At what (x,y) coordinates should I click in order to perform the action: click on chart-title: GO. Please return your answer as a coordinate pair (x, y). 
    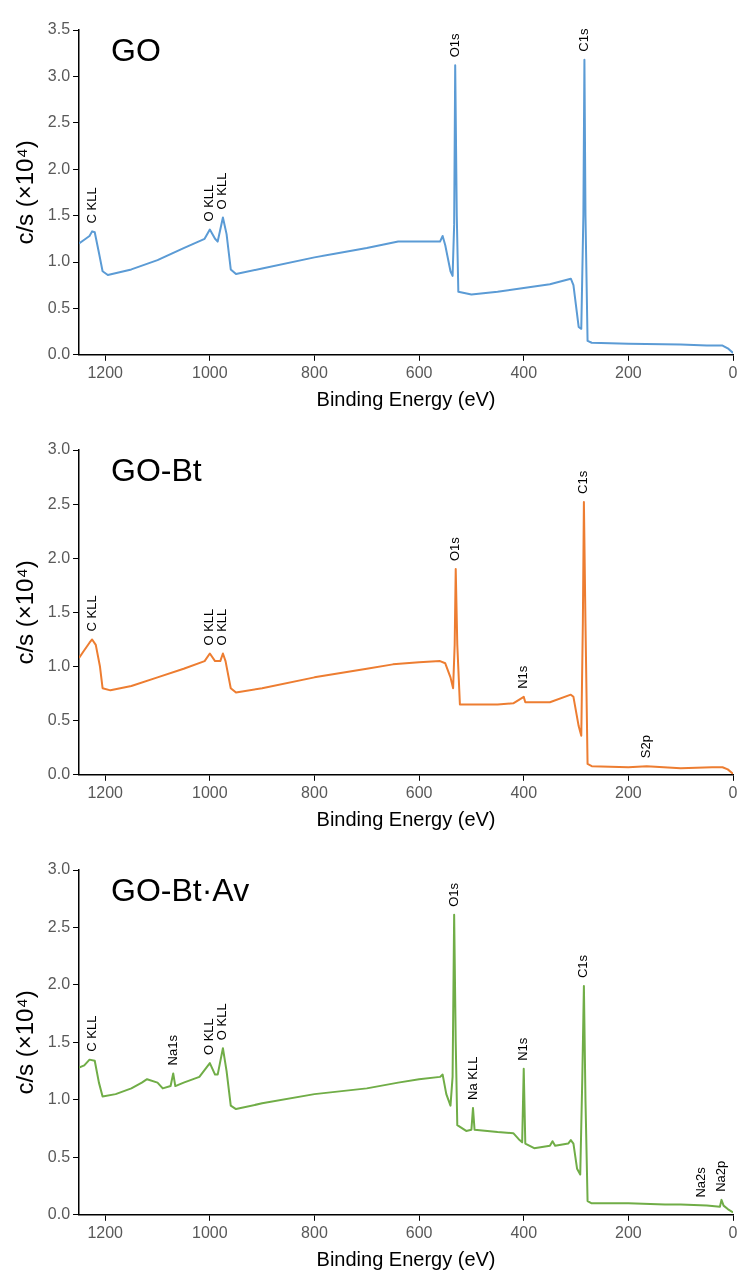
    Looking at the image, I should click on (136, 49).